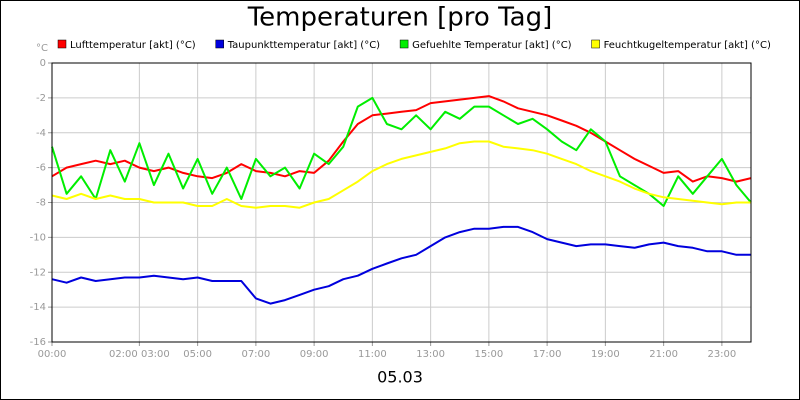 The width and height of the screenshot is (800, 400). What do you see at coordinates (255, 354) in the screenshot?
I see `x-tick-label: 07:00` at bounding box center [255, 354].